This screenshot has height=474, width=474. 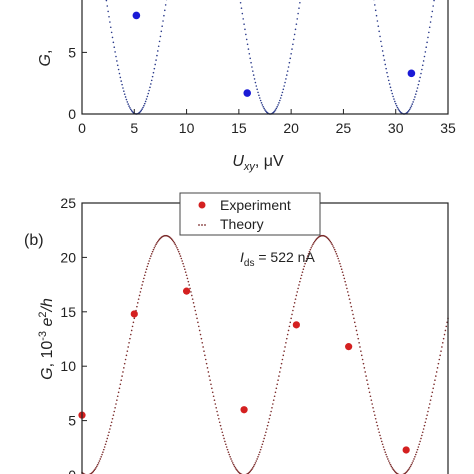 What do you see at coordinates (187, 128) in the screenshot?
I see `x-tick-label: 10` at bounding box center [187, 128].